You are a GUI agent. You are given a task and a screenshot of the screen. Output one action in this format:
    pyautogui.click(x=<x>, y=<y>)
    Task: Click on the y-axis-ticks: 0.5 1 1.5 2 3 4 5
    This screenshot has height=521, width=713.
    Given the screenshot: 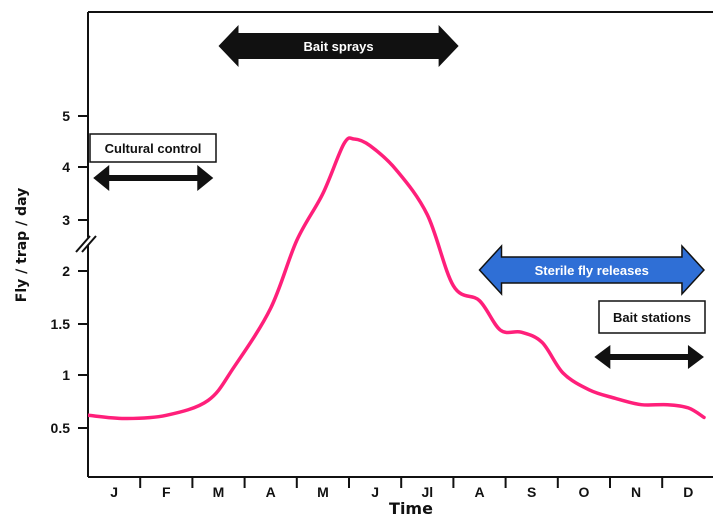 What is the action you would take?
    pyautogui.click(x=69, y=272)
    